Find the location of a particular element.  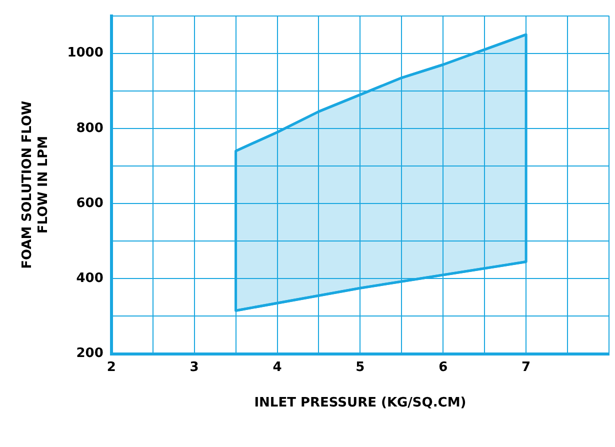

y-tick-label: 200 is located at coordinates (90, 354).